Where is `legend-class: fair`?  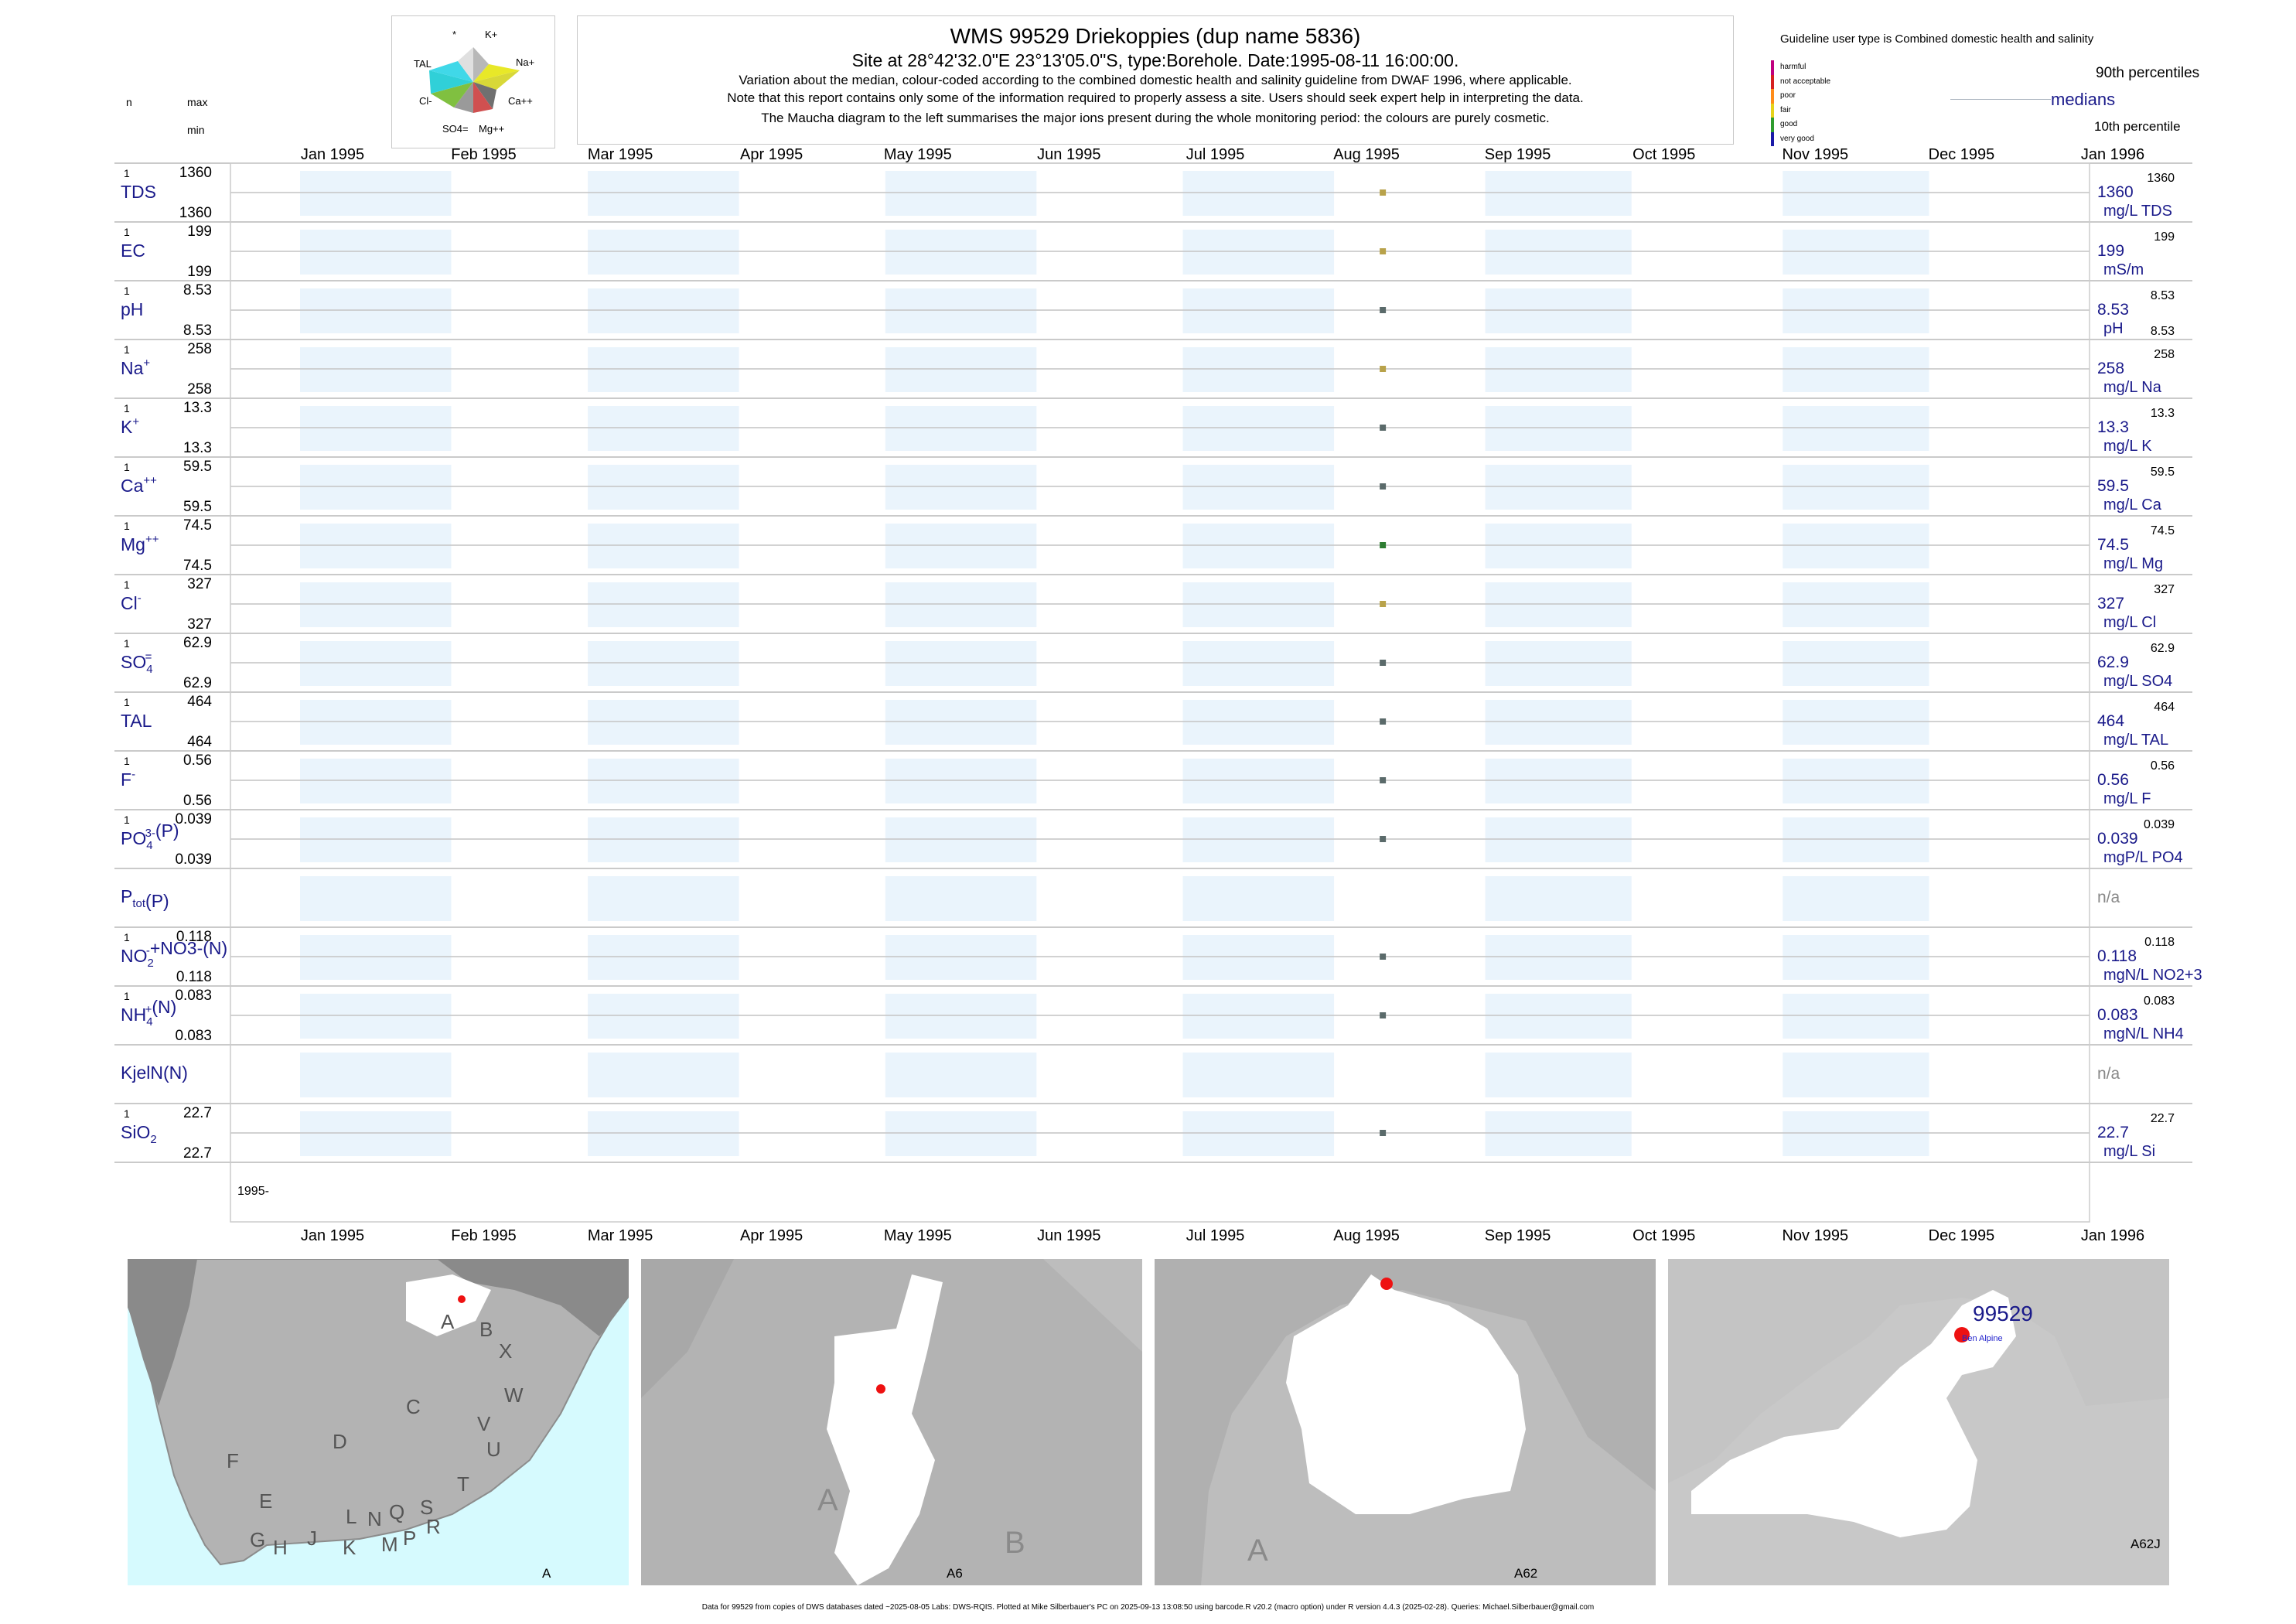 legend-class: fair is located at coordinates (1817, 110).